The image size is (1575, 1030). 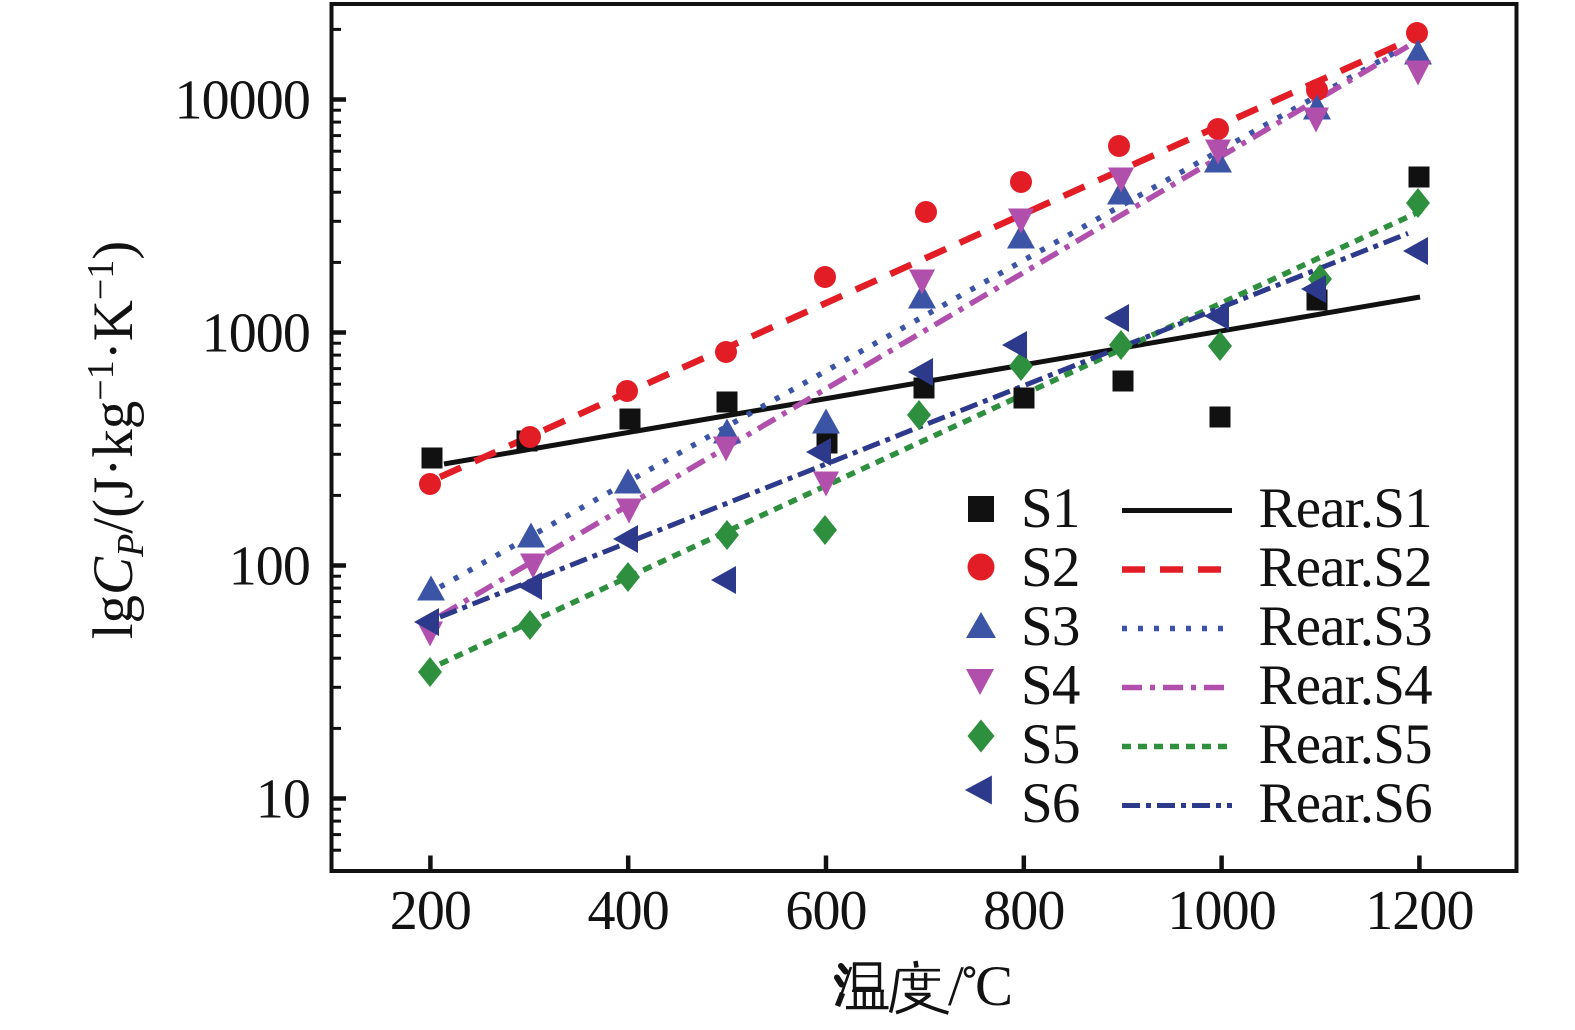 What do you see at coordinates (825, 911) in the screenshot?
I see `svg-text: 600` at bounding box center [825, 911].